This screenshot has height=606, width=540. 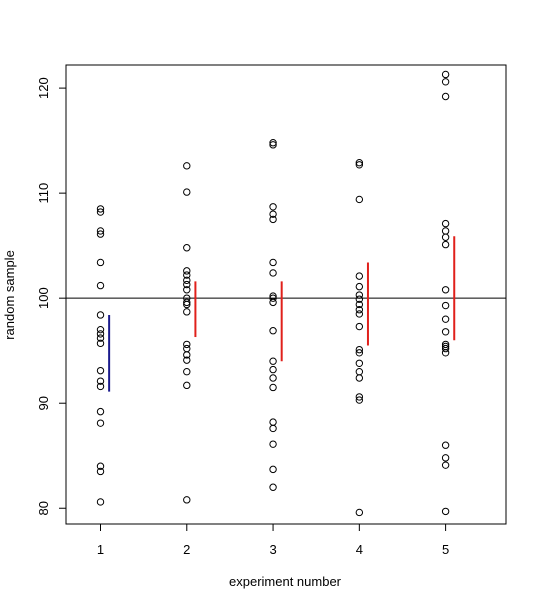 What do you see at coordinates (100, 549) in the screenshot?
I see `x-tick-label: 1` at bounding box center [100, 549].